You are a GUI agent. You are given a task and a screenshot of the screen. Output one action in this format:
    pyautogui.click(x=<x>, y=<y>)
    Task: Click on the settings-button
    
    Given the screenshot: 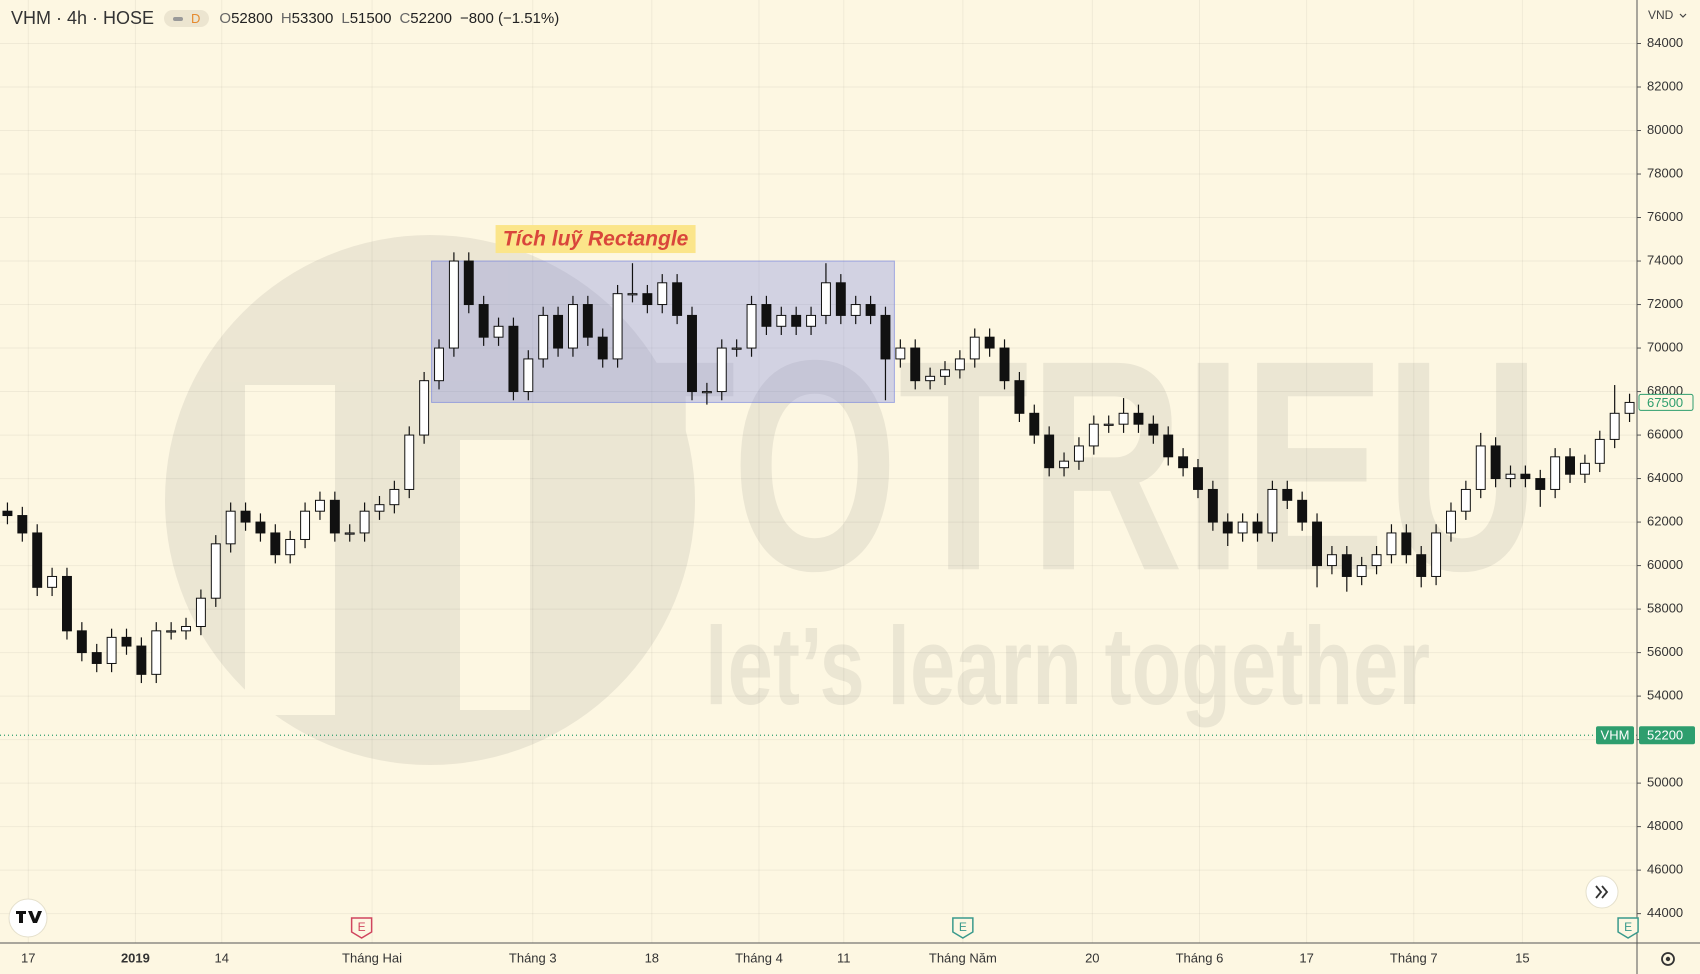 What is the action you would take?
    pyautogui.click(x=1668, y=959)
    